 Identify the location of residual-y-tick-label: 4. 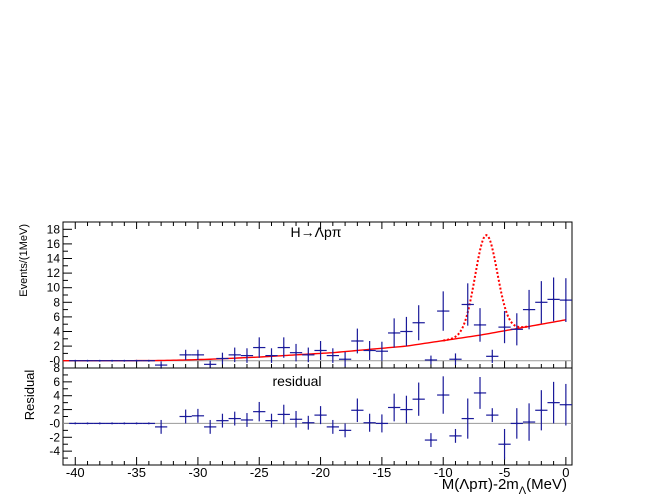
(56, 396).